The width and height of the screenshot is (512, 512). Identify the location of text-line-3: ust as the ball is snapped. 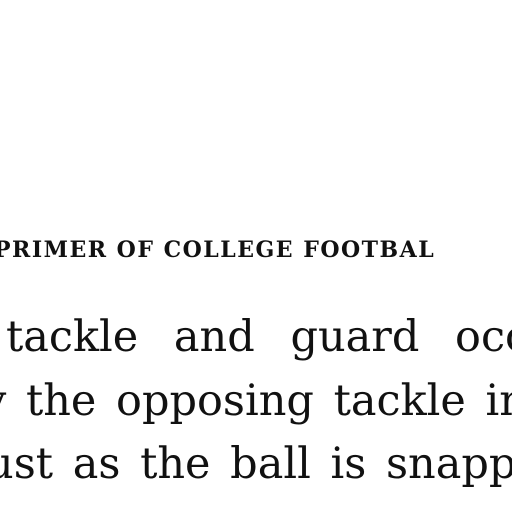
(256, 464).